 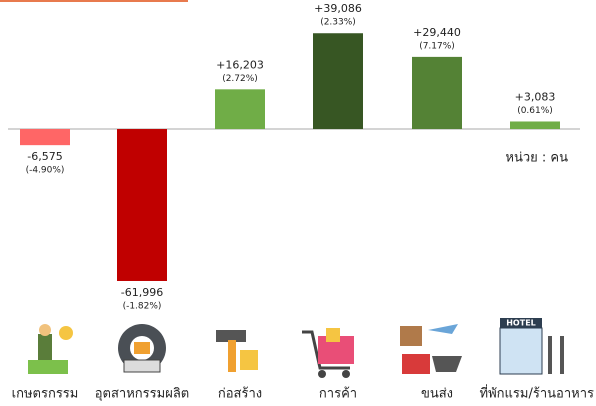 What do you see at coordinates (142, 394) in the screenshot?
I see `x-tick-label: อุตสาหกรรมผลิต` at bounding box center [142, 394].